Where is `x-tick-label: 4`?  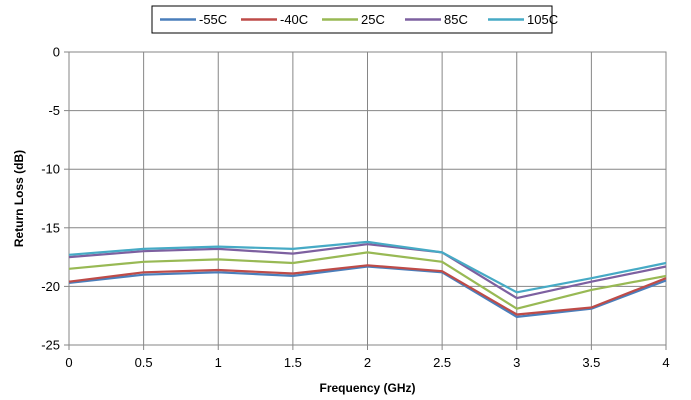
x-tick-label: 4 is located at coordinates (665, 362).